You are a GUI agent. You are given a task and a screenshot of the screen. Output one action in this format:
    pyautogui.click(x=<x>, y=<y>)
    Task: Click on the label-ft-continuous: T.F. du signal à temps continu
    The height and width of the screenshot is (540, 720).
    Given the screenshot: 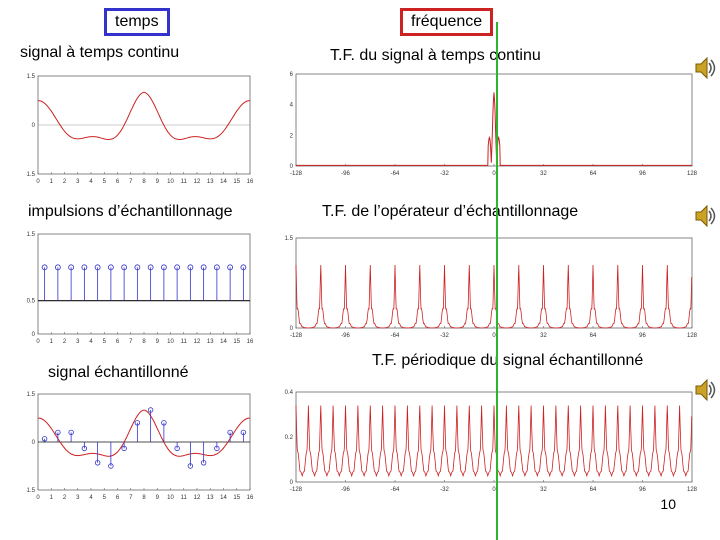 What is the action you would take?
    pyautogui.click(x=435, y=55)
    